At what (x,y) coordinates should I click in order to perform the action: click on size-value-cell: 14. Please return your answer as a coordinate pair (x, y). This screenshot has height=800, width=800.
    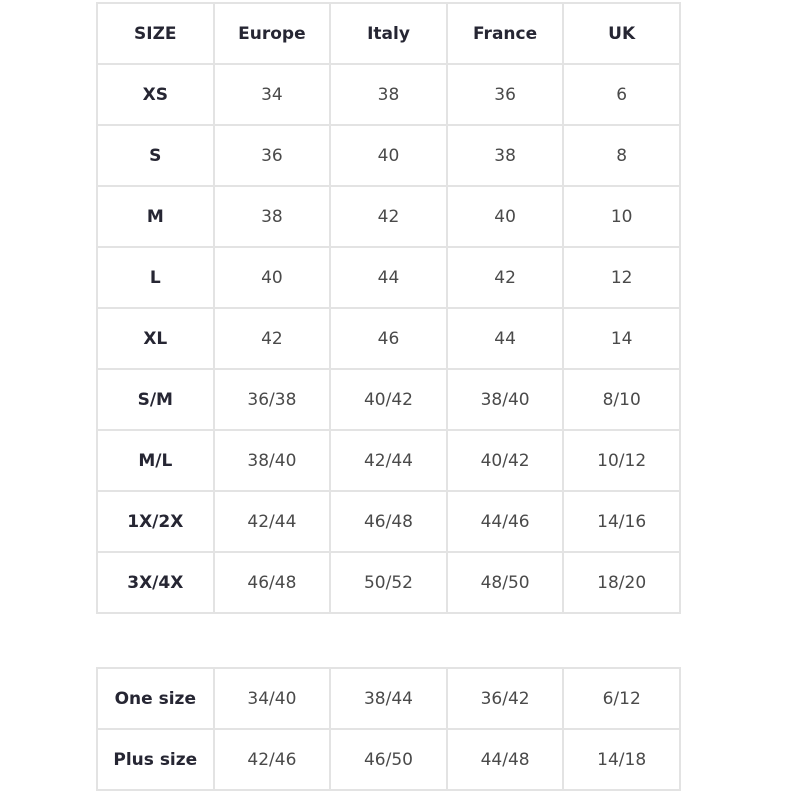
    Looking at the image, I should click on (621, 338).